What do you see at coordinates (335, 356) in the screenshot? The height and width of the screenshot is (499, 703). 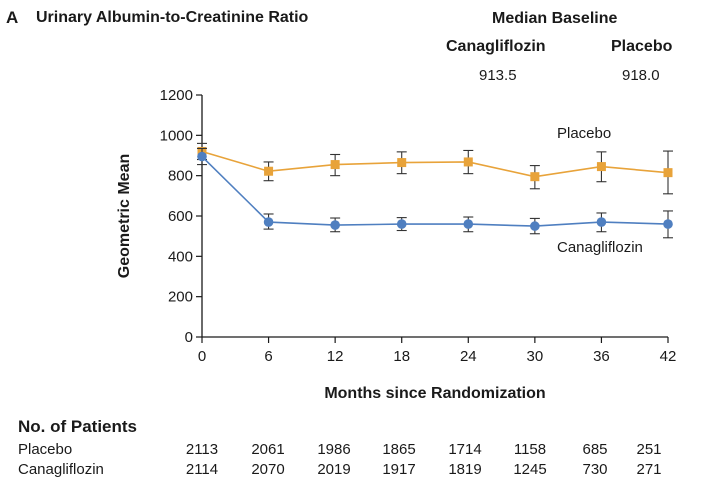 I see `x-tick-label: 12` at bounding box center [335, 356].